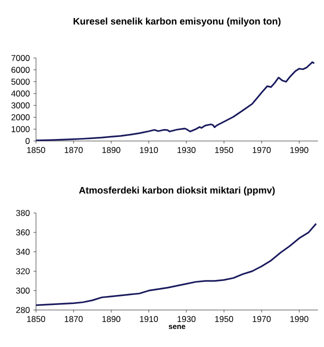  I want to click on y-tick-label: 380, so click(23, 213).